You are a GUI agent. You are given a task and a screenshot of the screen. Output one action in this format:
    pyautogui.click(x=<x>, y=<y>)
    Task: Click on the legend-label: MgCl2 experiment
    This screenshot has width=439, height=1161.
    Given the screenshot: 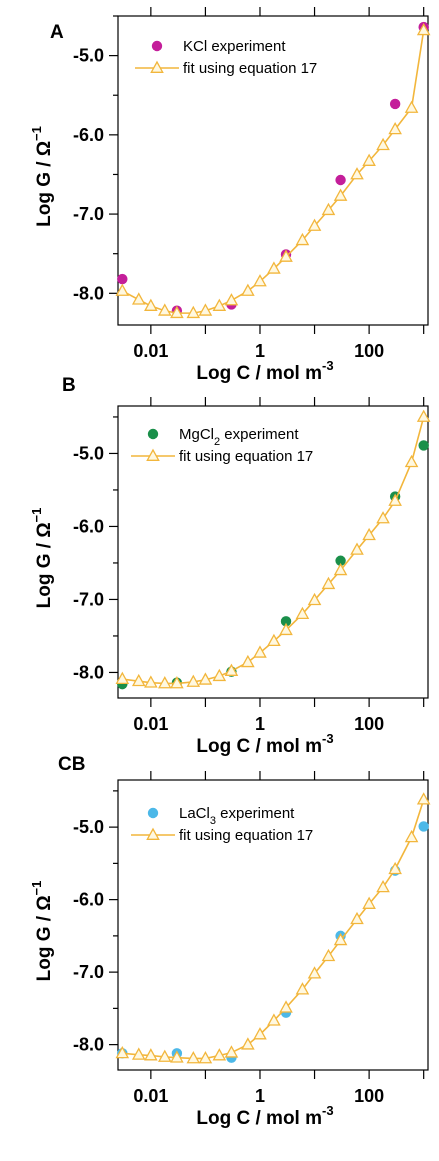 What is the action you would take?
    pyautogui.click(x=239, y=437)
    